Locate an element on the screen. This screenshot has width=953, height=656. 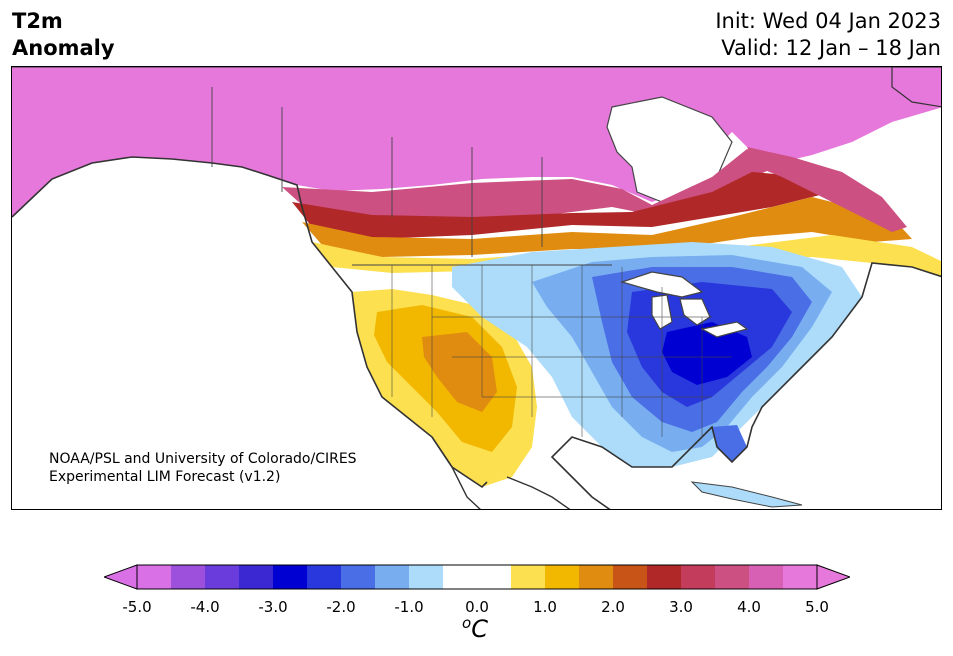
title-line-1: T2m is located at coordinates (37, 21).